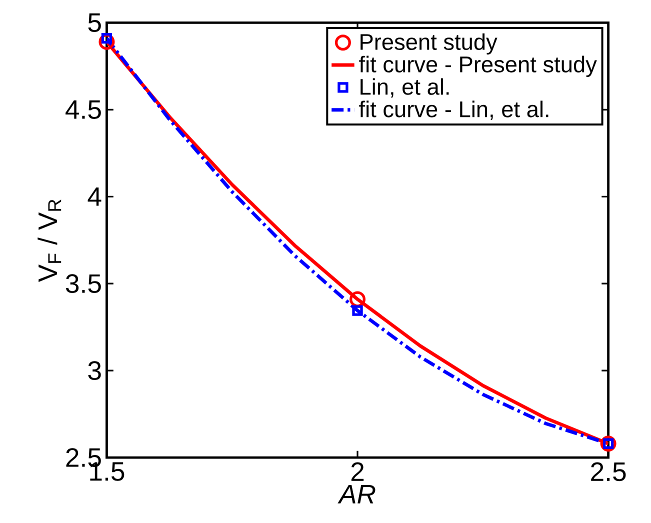  What do you see at coordinates (478, 66) in the screenshot?
I see `legend-label: fit curve - Present study` at bounding box center [478, 66].